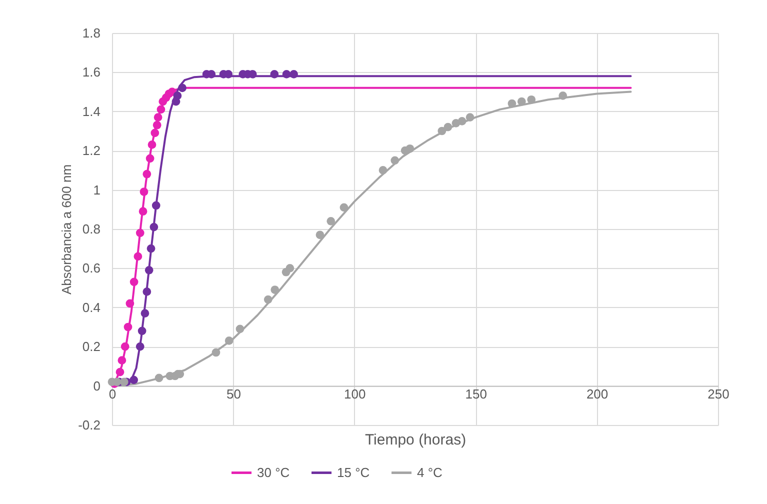 The height and width of the screenshot is (504, 767). Describe the element at coordinates (96, 190) in the screenshot. I see `y-tick-label: 1` at that location.